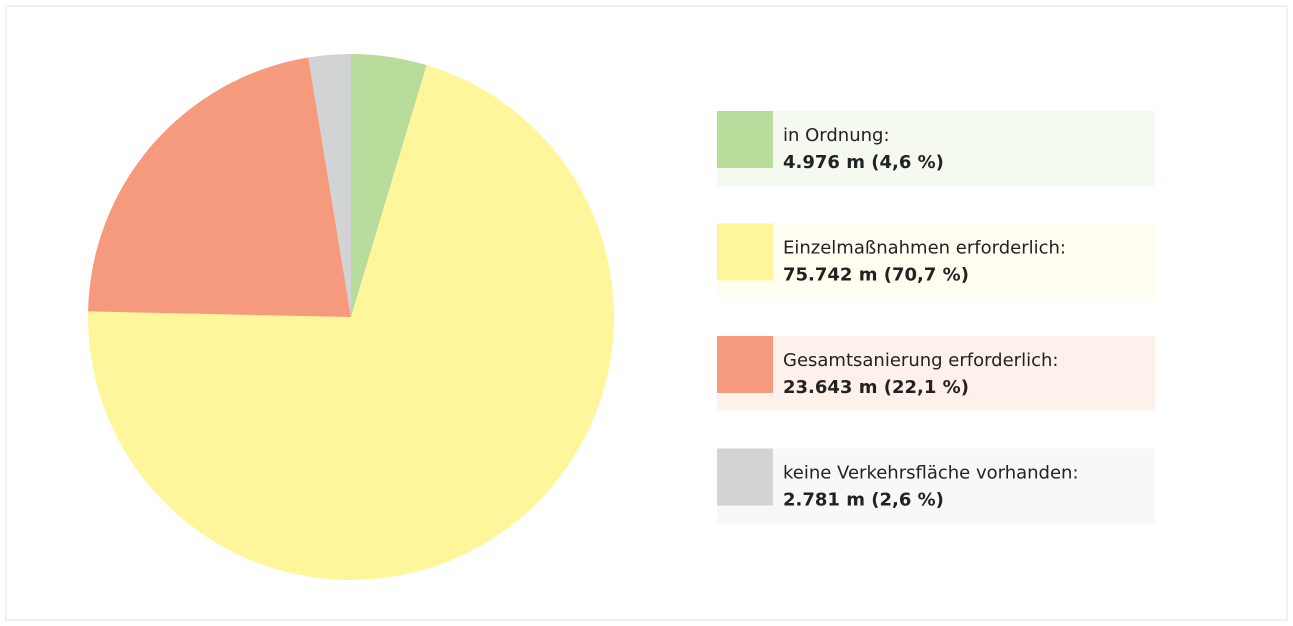  Describe the element at coordinates (876, 387) in the screenshot. I see `legend-value: 23.643 m (22,1 %)` at that location.